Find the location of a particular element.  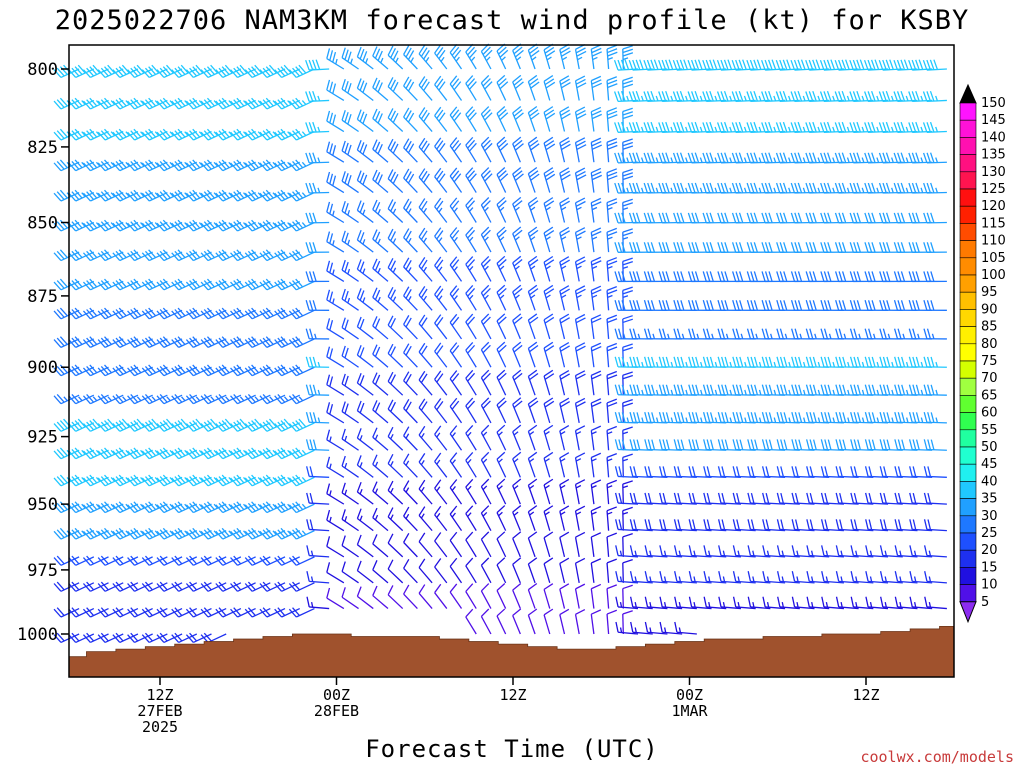

colorbar-label: 10 is located at coordinates (989, 585).